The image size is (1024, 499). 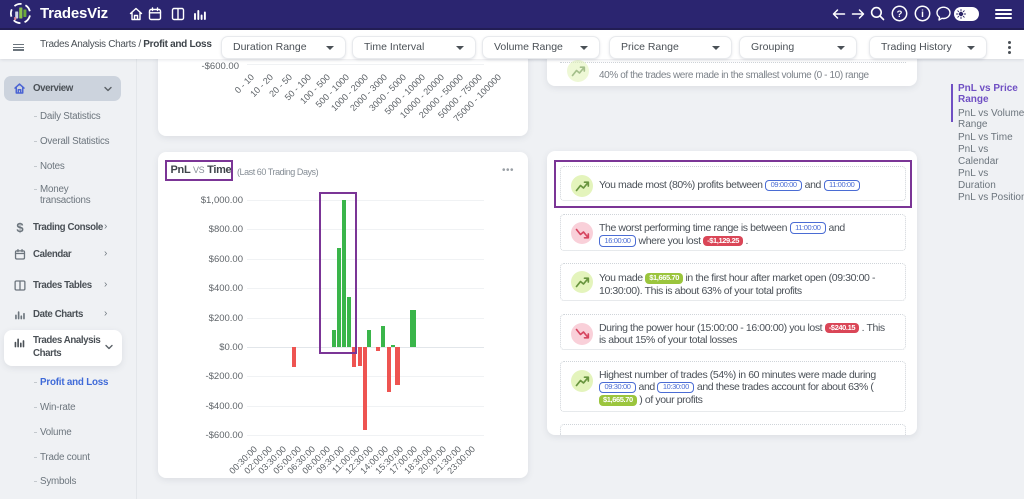 What do you see at coordinates (922, 14) in the screenshot?
I see `svg-text: i` at bounding box center [922, 14].